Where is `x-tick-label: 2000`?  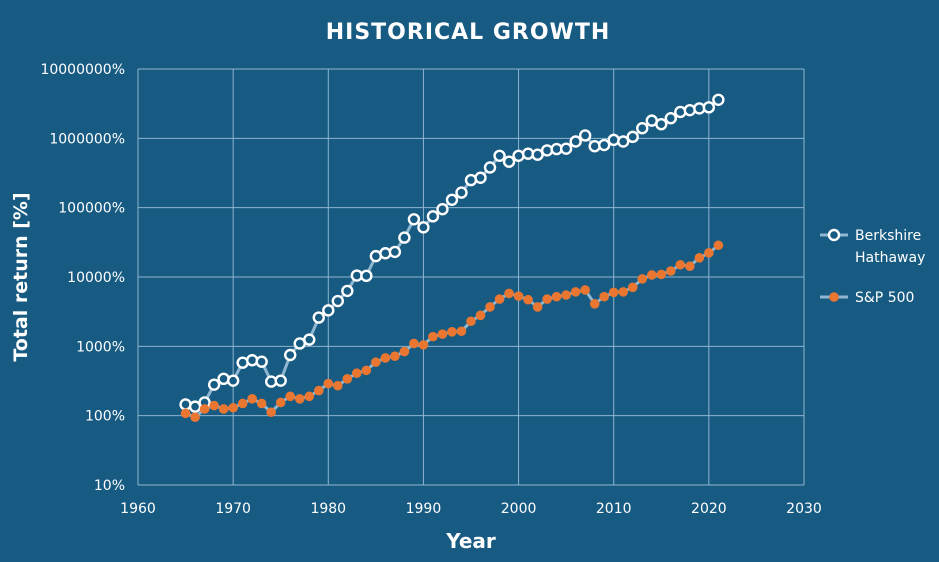 x-tick-label: 2000 is located at coordinates (519, 509).